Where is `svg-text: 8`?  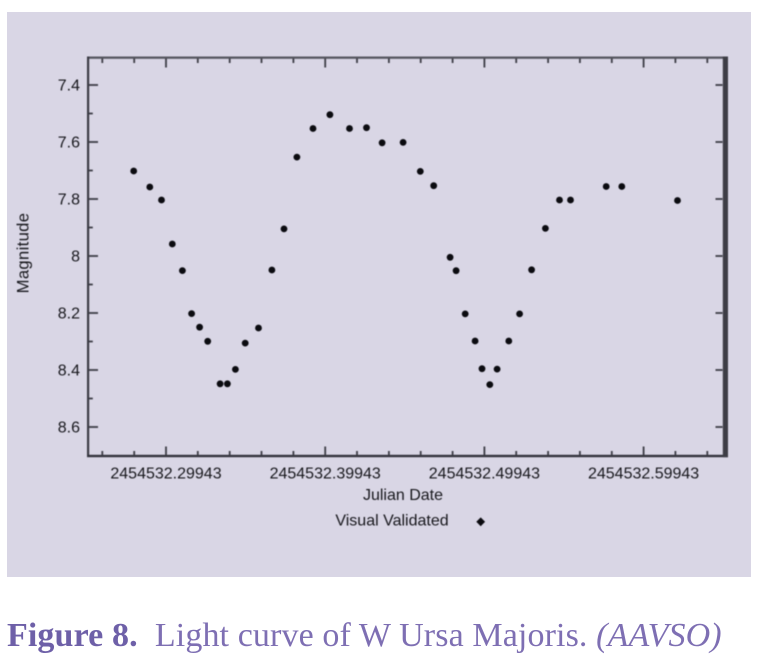 svg-text: 8 is located at coordinates (75, 257).